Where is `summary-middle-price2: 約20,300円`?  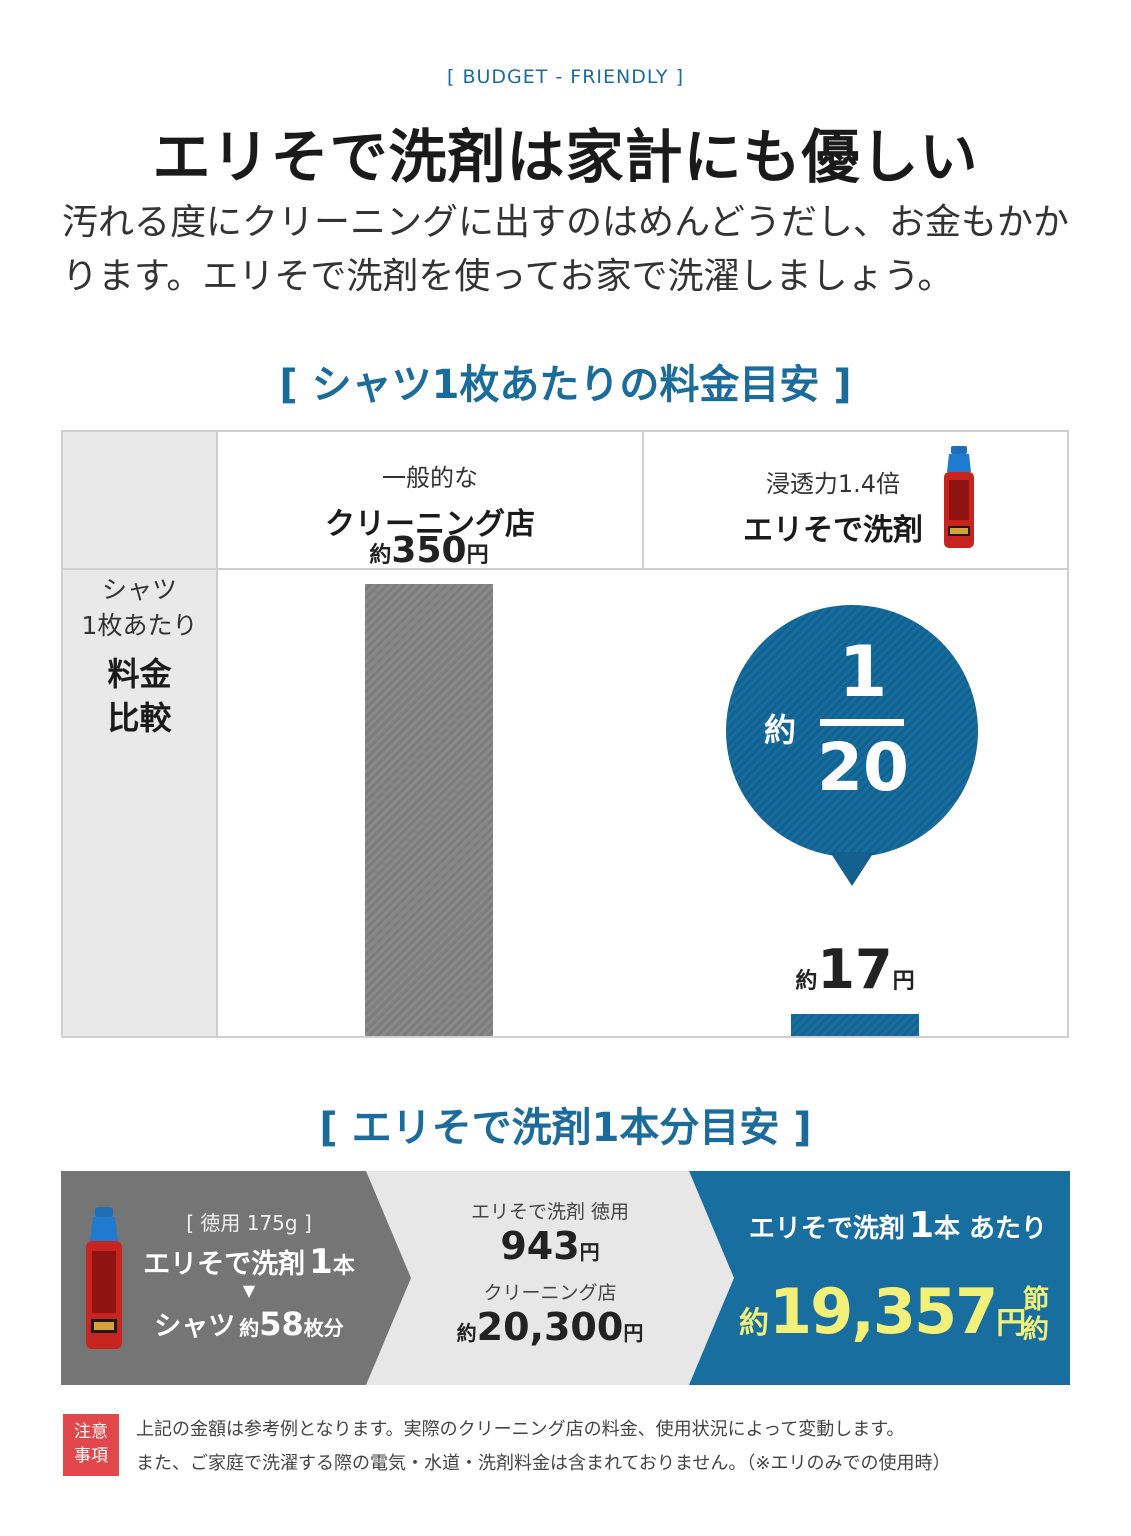
summary-middle-price2: 約20,300円 is located at coordinates (550, 1327).